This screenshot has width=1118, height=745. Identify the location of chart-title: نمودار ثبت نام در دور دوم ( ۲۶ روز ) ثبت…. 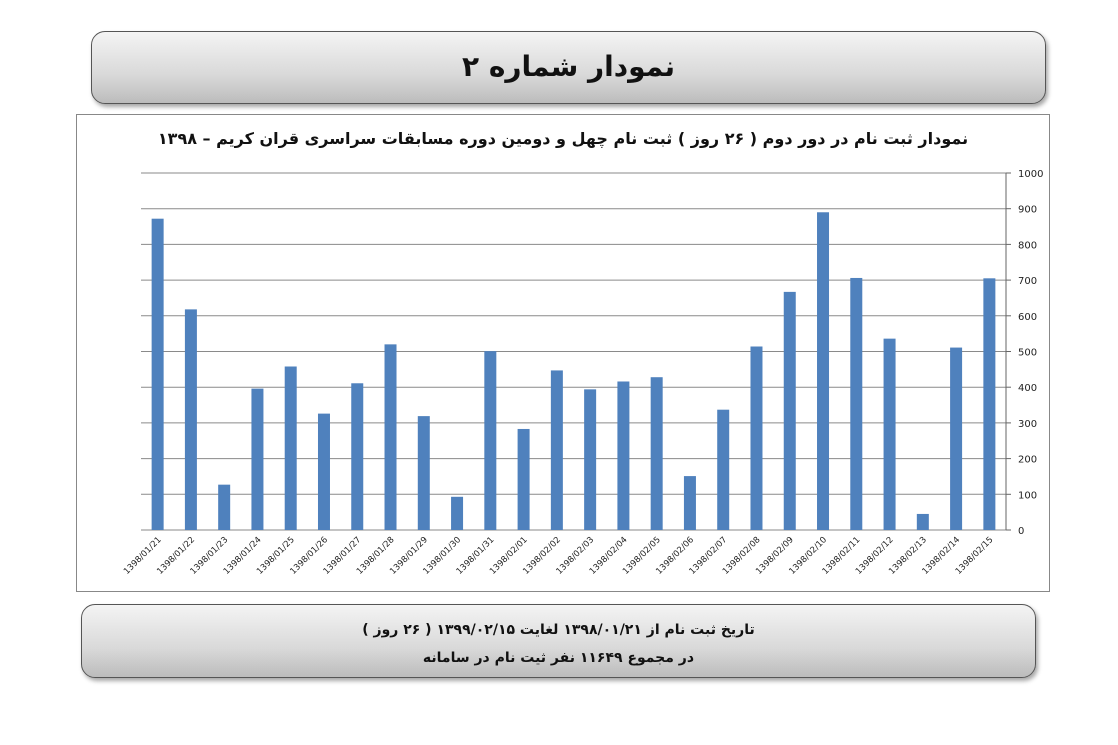
(563, 138).